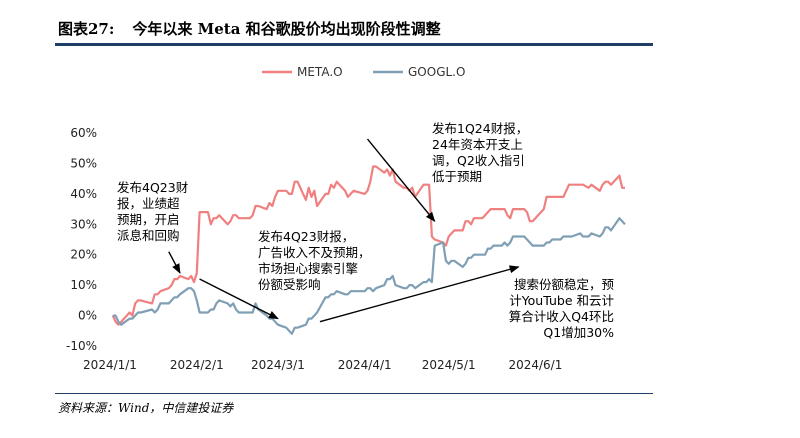  Describe the element at coordinates (148, 203) in the screenshot. I see `annotation-text-line: 报，业绩超` at that location.